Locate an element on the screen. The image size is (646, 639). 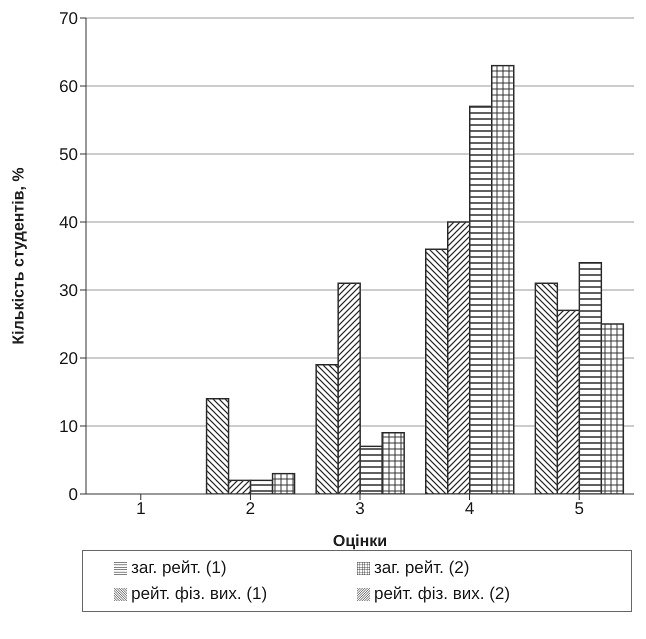
x-axis-title: Оцінки is located at coordinates (360, 541).